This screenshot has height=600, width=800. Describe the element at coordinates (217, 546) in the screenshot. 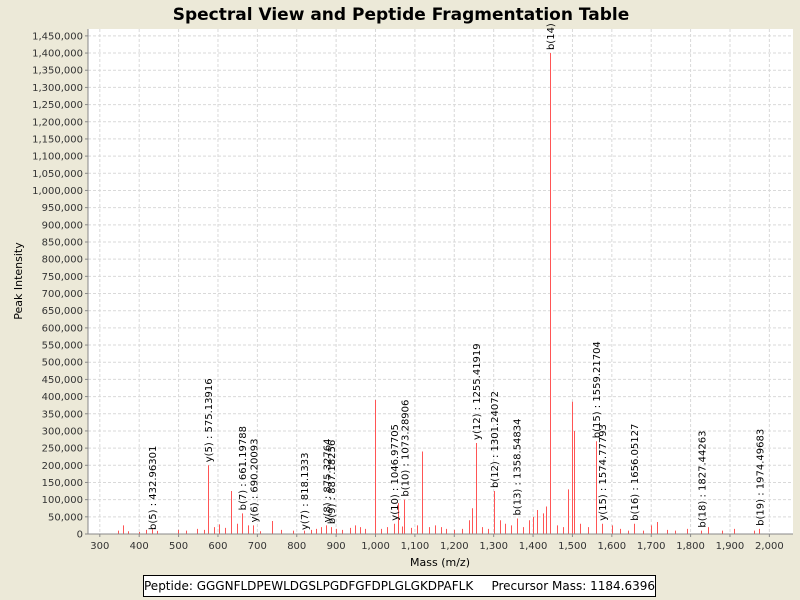

I see `x-tick-label: 600` at that location.